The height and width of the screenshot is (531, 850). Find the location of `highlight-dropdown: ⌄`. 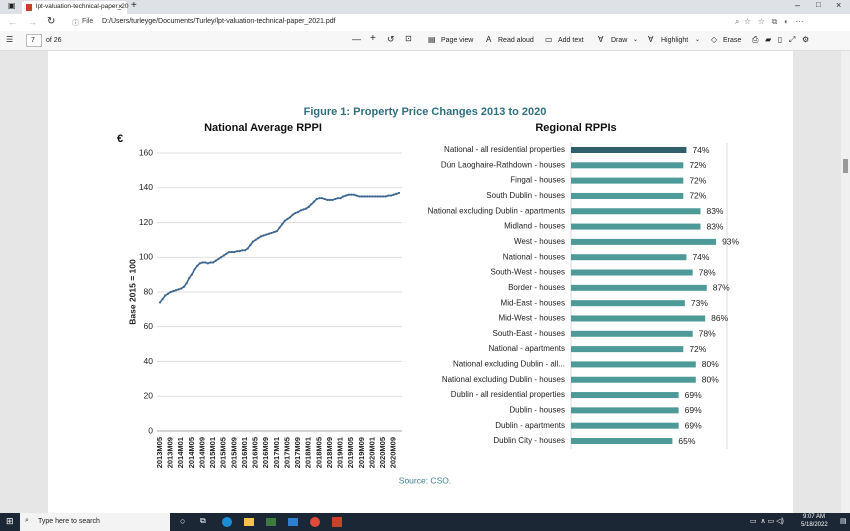

highlight-dropdown: ⌄ is located at coordinates (698, 40).